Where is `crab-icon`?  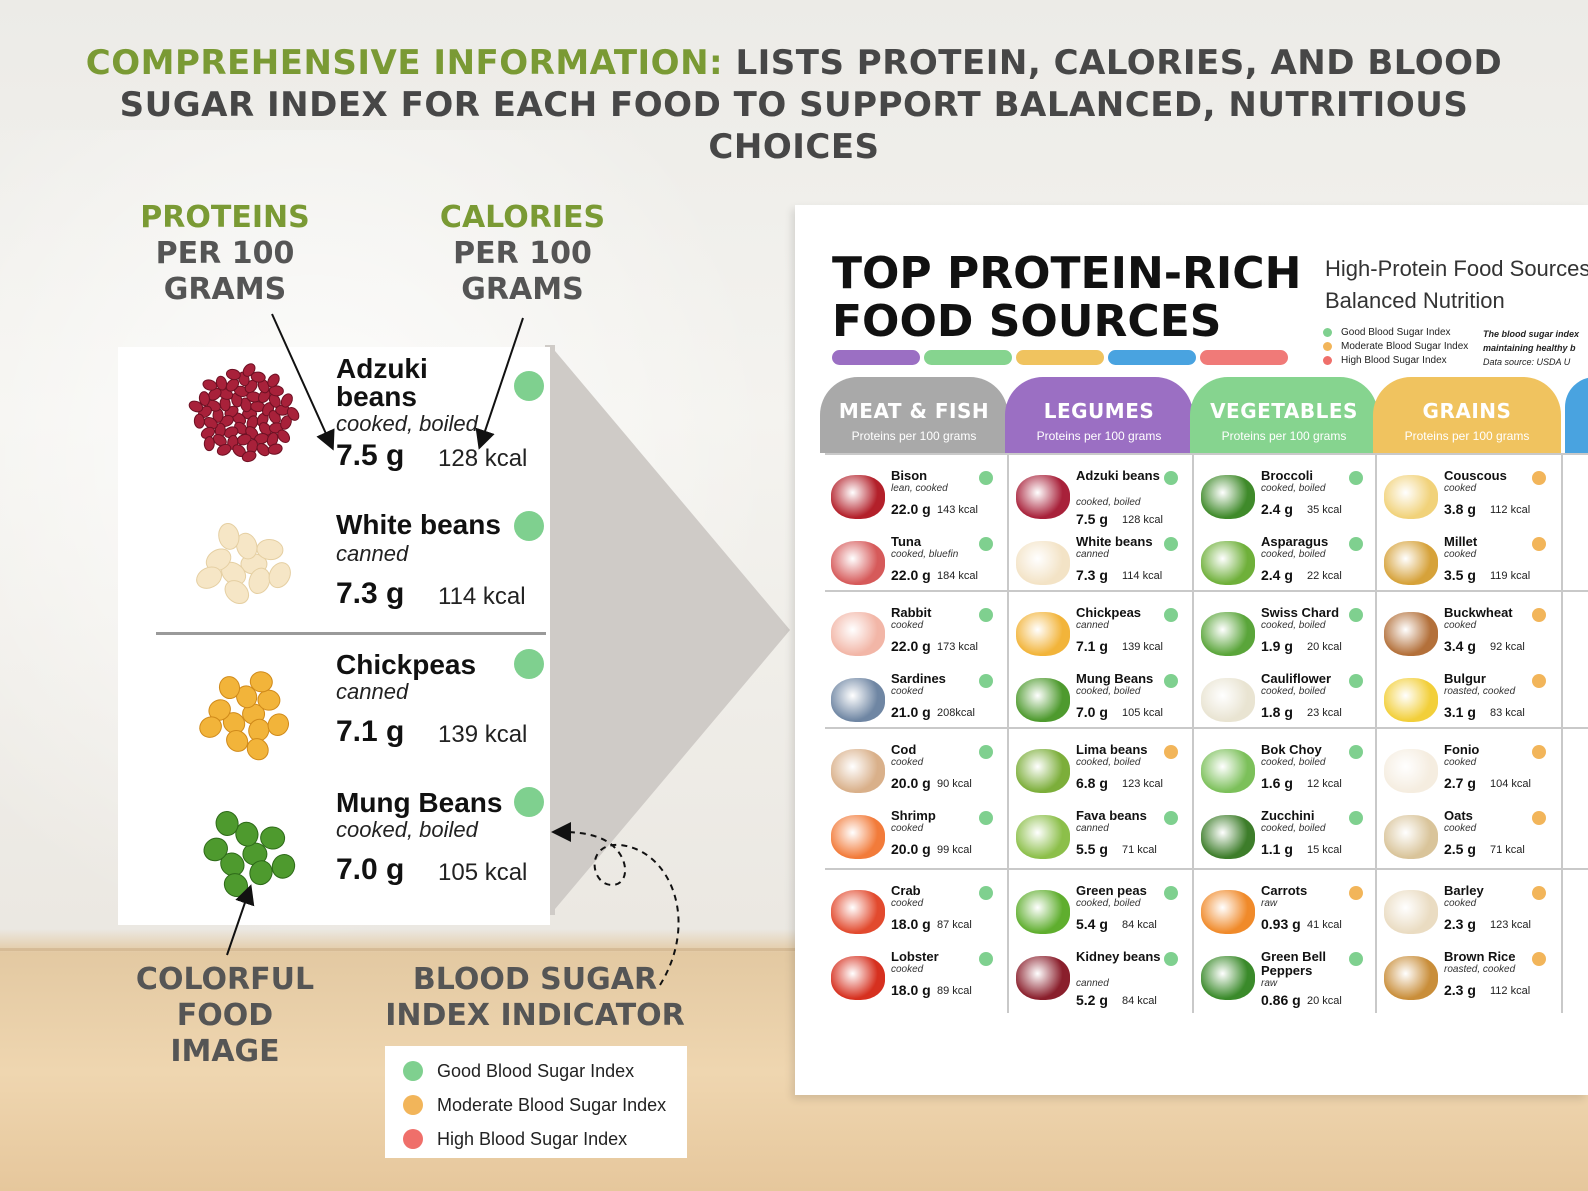
crab-icon is located at coordinates (858, 912).